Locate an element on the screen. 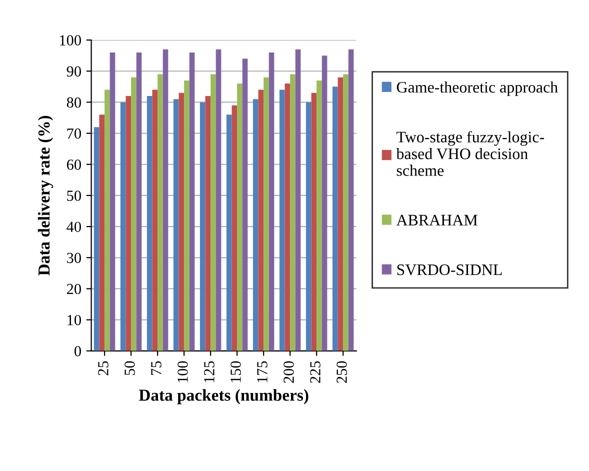  legend-label: ABRAHAM is located at coordinates (437, 220).